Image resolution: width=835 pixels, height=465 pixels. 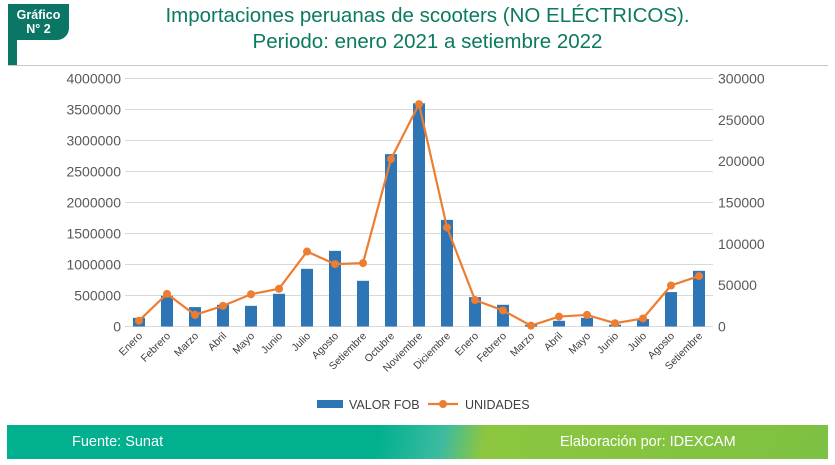 I want to click on badge-stem, so click(x=12, y=52).